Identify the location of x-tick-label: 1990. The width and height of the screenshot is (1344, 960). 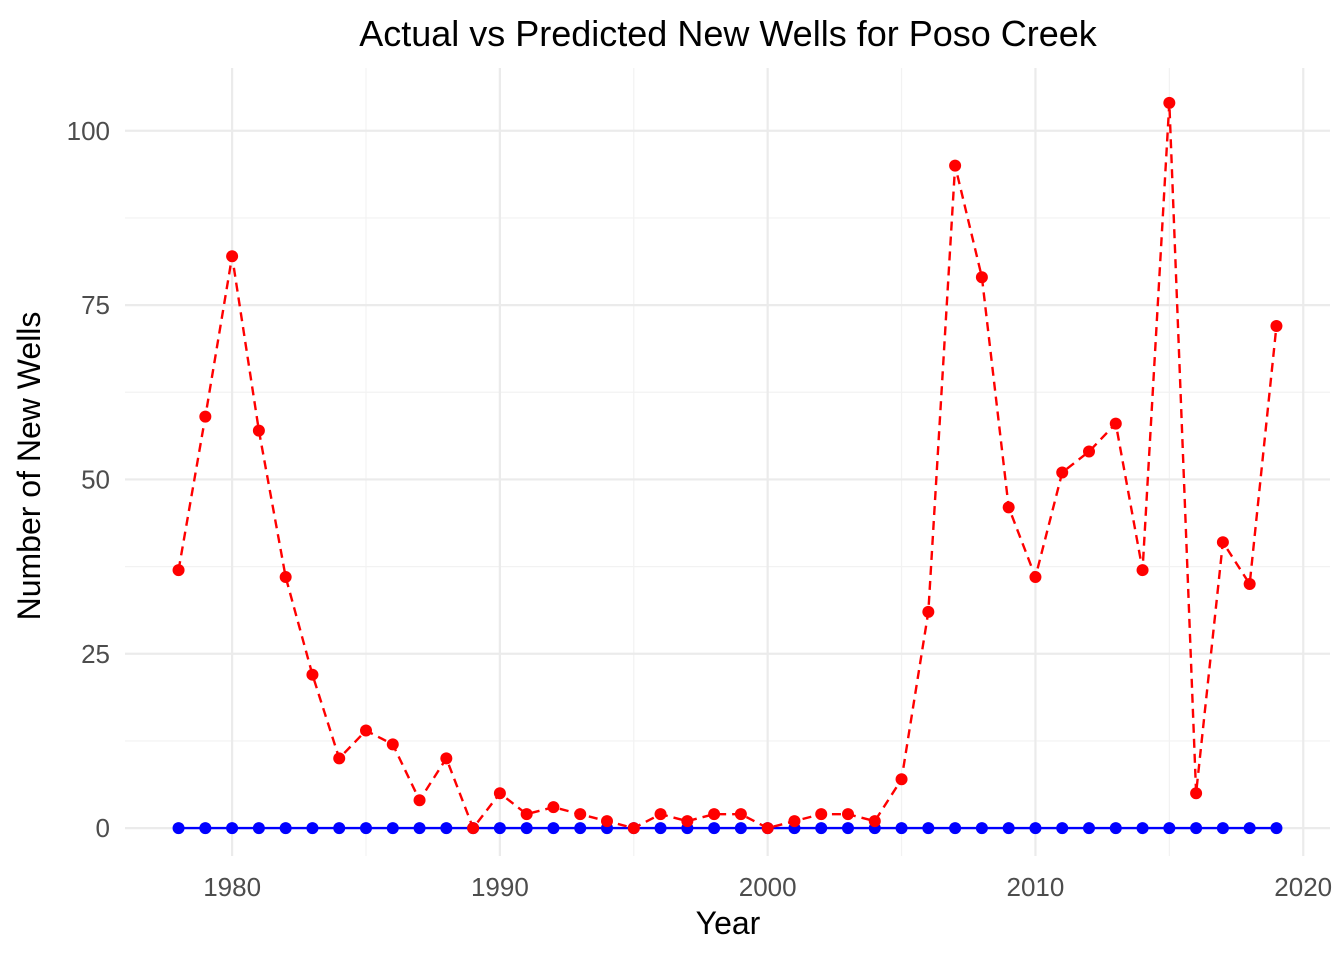
(500, 887).